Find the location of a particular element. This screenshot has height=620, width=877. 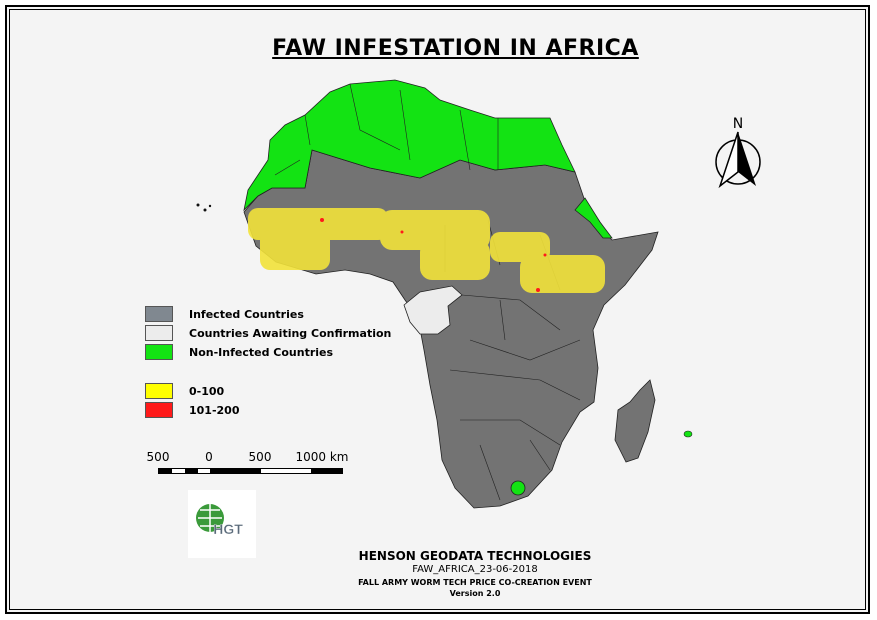

logo-text: HGT is located at coordinates (228, 529).